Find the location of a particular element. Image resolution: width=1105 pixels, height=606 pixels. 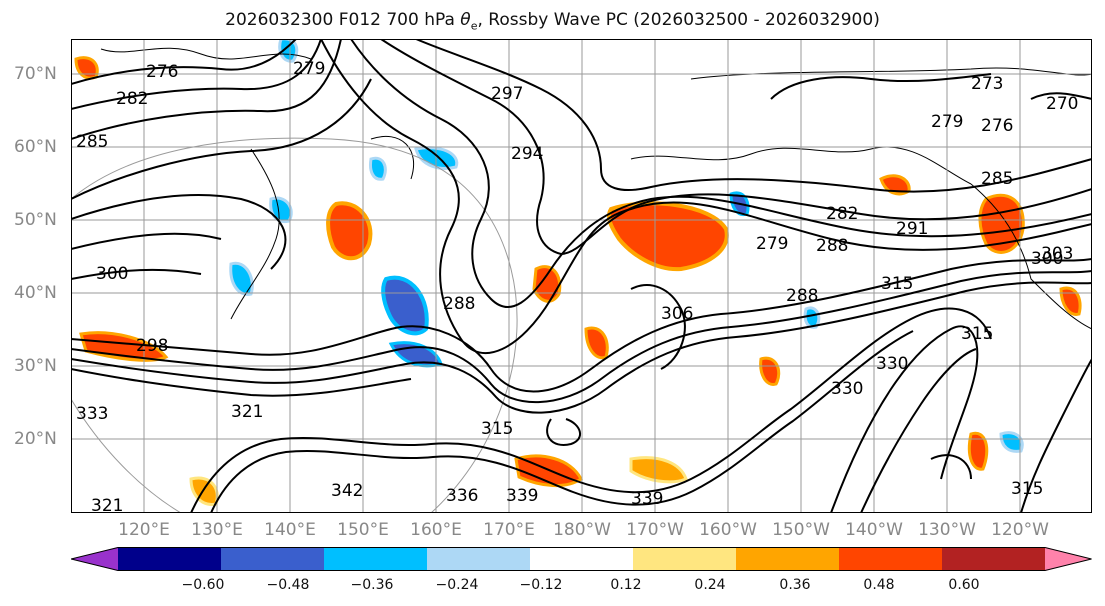

lon-label: 160°W is located at coordinates (728, 530).